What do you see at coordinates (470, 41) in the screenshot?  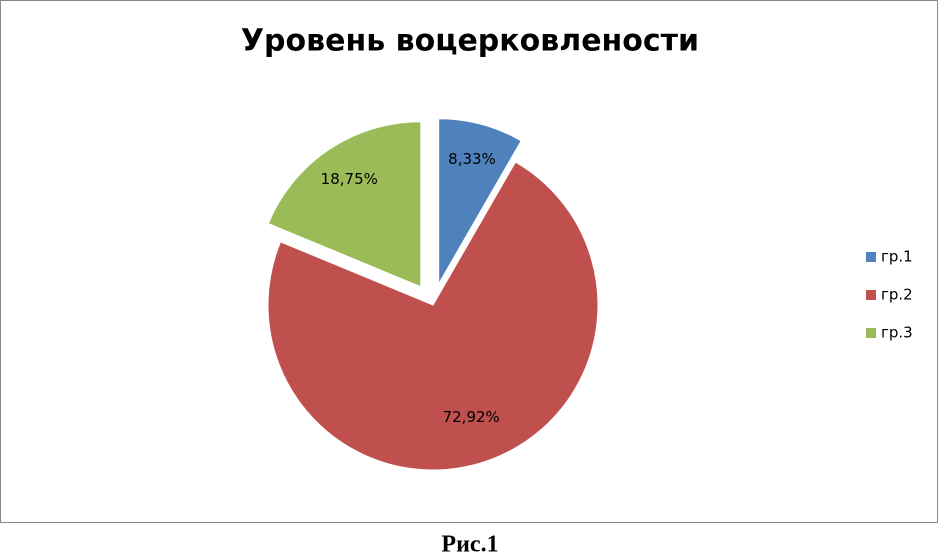 I see `chart-title: Уровень воцерковлености` at bounding box center [470, 41].